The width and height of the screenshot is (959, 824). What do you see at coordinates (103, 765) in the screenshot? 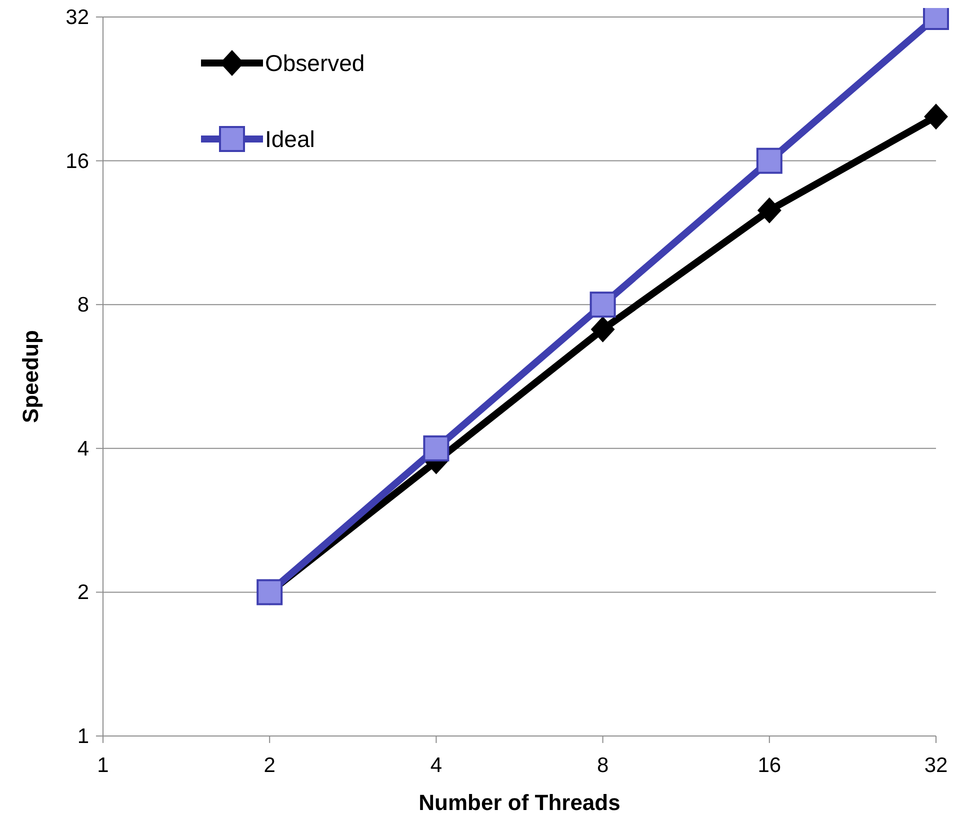
I see `x-tick-label: 1` at bounding box center [103, 765].